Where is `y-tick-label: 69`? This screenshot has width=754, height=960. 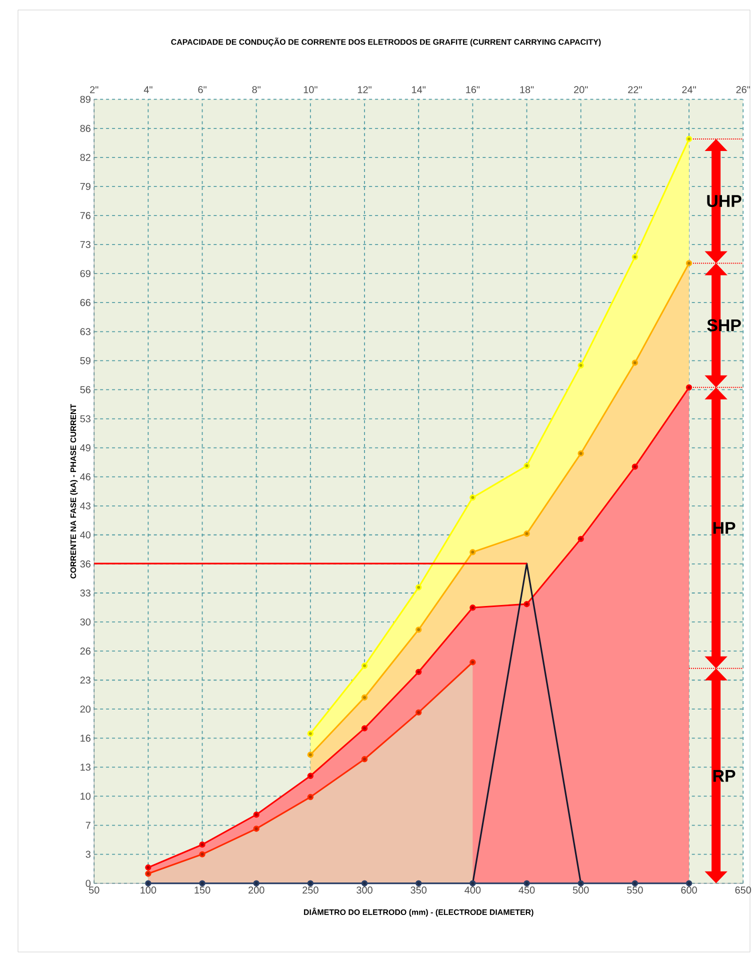
y-tick-label: 69 is located at coordinates (85, 274).